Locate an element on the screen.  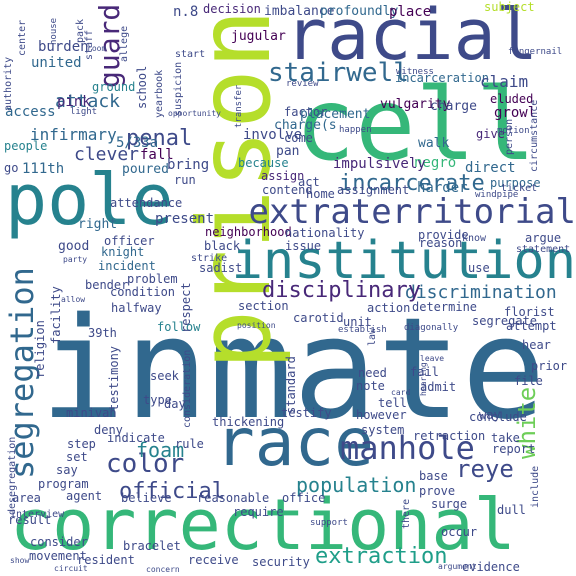
word-circuit: circuit is located at coordinates (71, 568).